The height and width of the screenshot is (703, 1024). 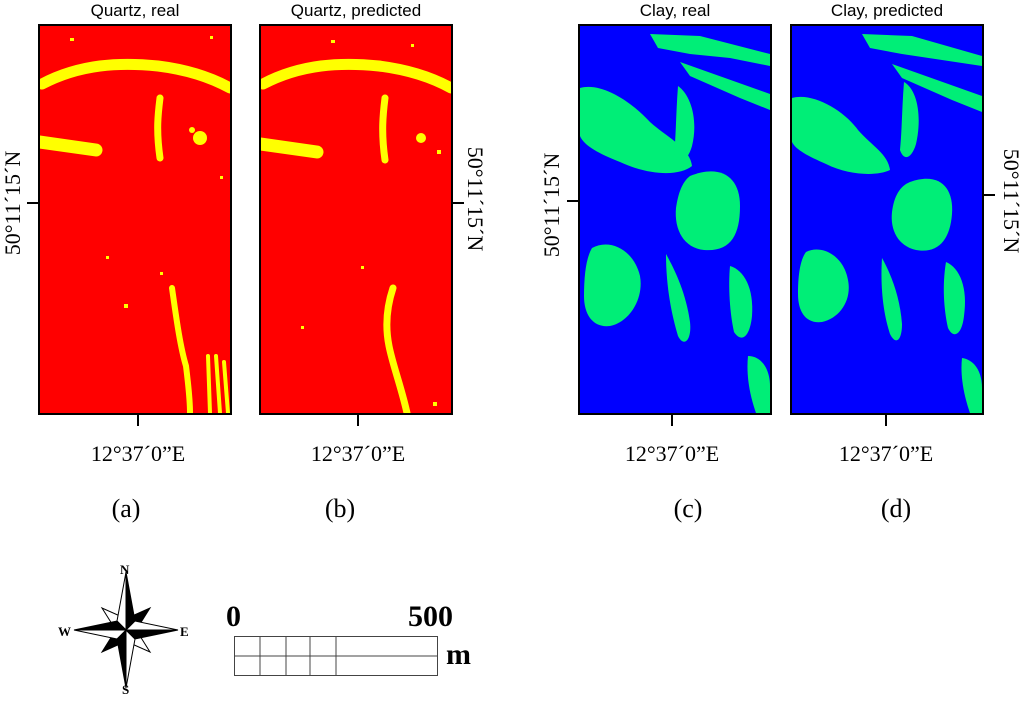 What do you see at coordinates (32, 203) in the screenshot?
I see `lat-tick-a` at bounding box center [32, 203].